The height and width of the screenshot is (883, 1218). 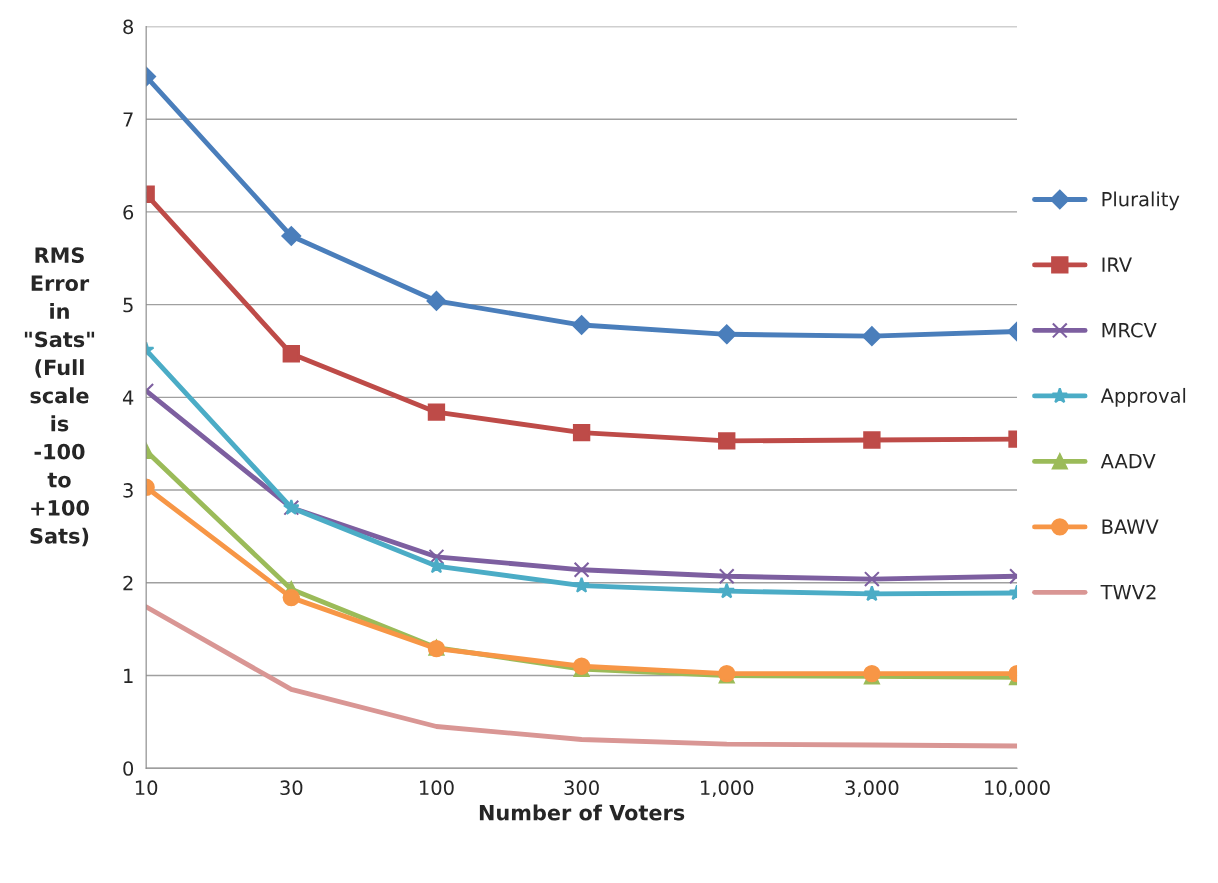 I want to click on y-tick-label: 1, so click(x=128, y=675).